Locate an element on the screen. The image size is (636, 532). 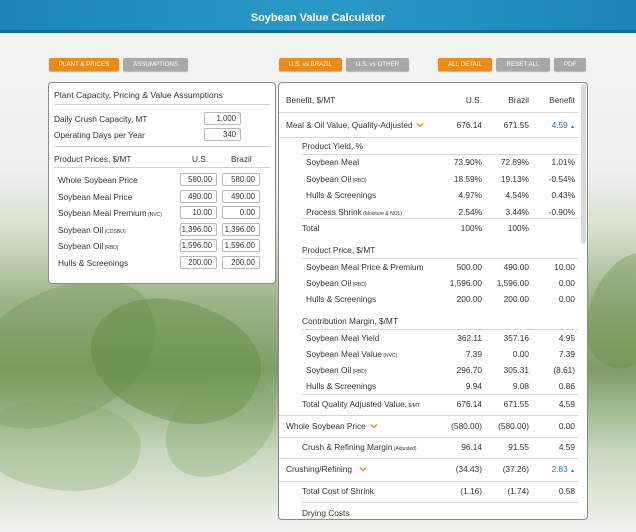
page-title: Soybean Value Calculator is located at coordinates (318, 18).